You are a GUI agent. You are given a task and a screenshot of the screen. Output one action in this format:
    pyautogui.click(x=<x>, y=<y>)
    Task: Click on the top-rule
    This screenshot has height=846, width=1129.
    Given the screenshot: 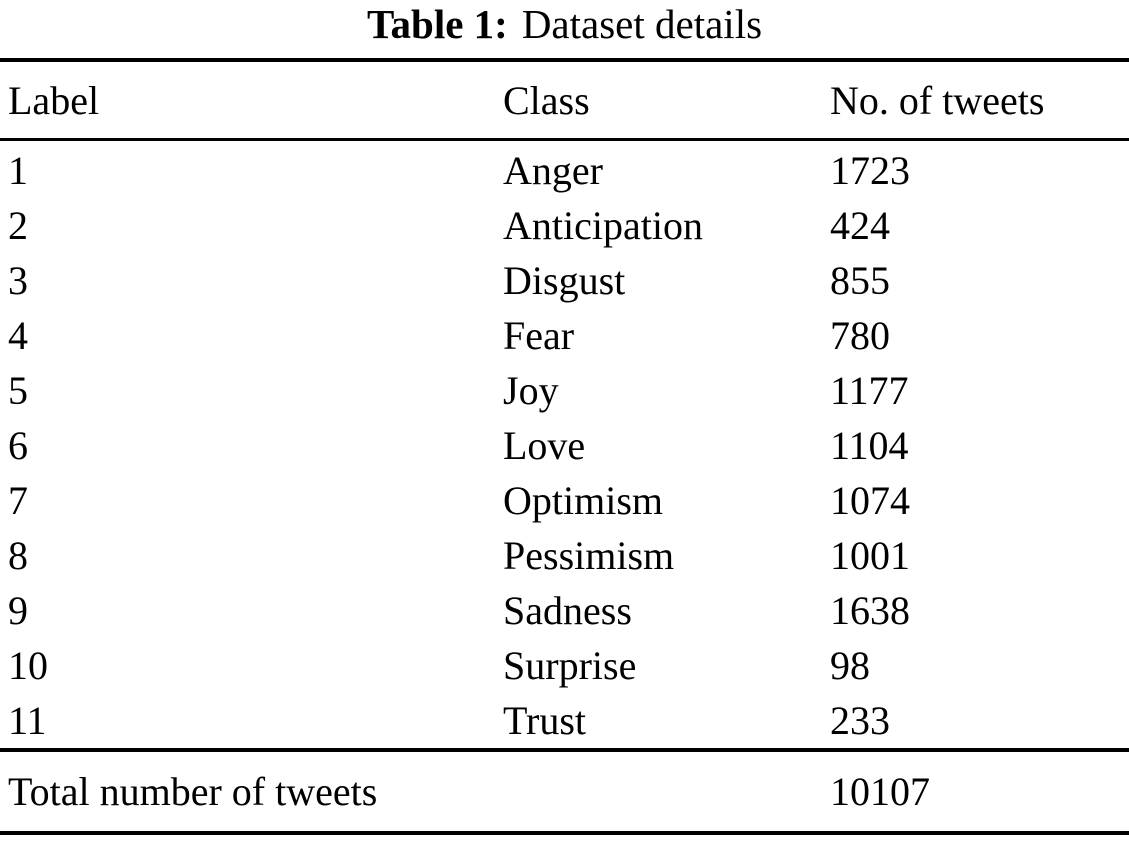 What is the action you would take?
    pyautogui.click(x=564, y=60)
    